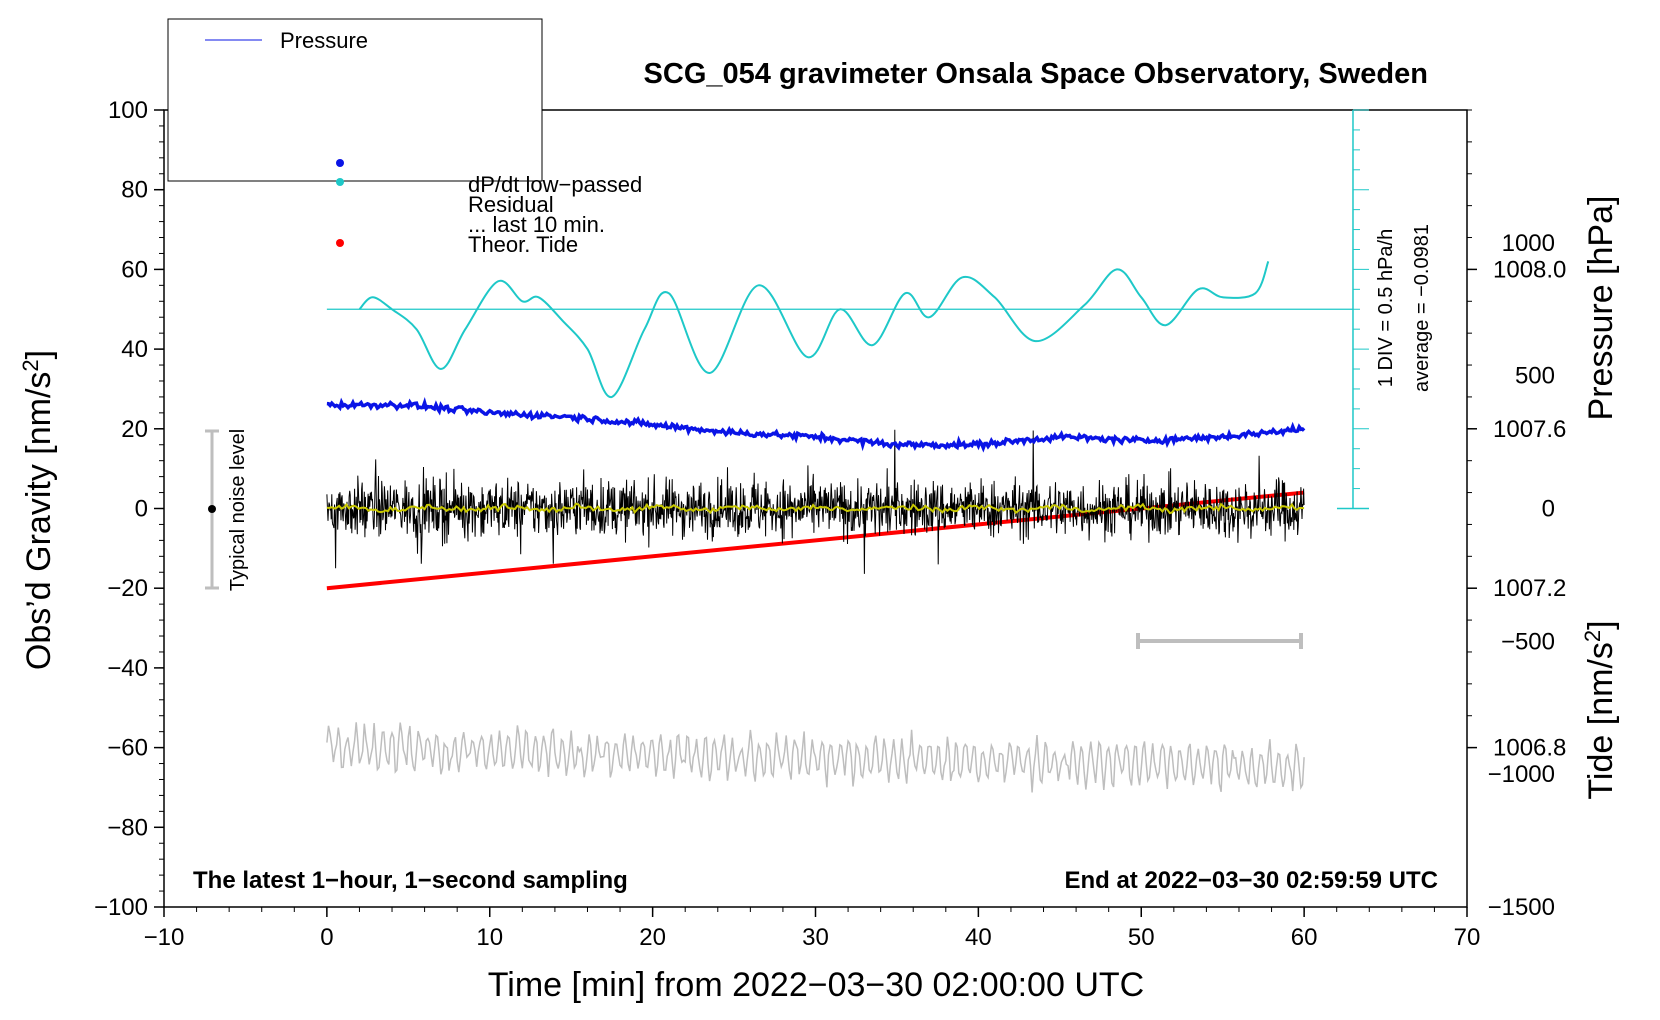 This screenshot has height=1020, width=1660. Describe the element at coordinates (1467, 937) in the screenshot. I see `x-tick-label: 70` at that location.